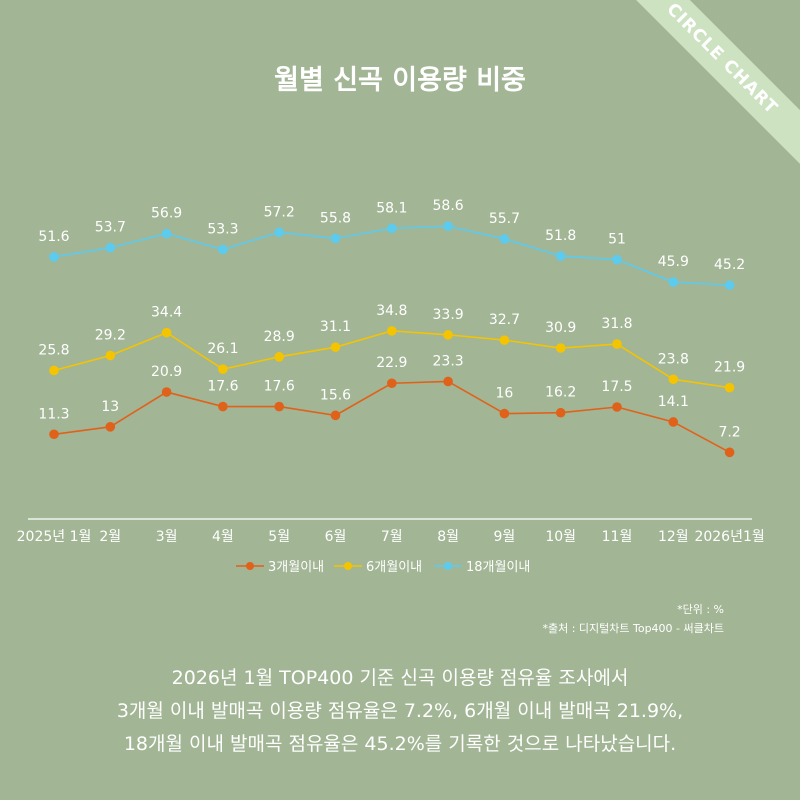 Image resolution: width=800 pixels, height=800 pixels. What do you see at coordinates (166, 214) in the screenshot?
I see `data-label: 56.9` at bounding box center [166, 214].